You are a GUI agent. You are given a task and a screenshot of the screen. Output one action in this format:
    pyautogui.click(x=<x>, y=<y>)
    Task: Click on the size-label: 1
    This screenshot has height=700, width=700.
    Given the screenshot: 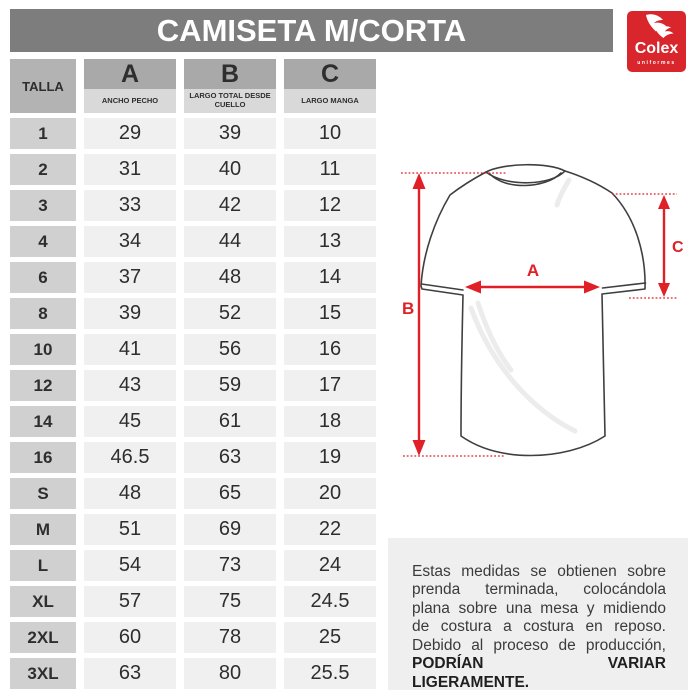 What is the action you would take?
    pyautogui.click(x=43, y=133)
    